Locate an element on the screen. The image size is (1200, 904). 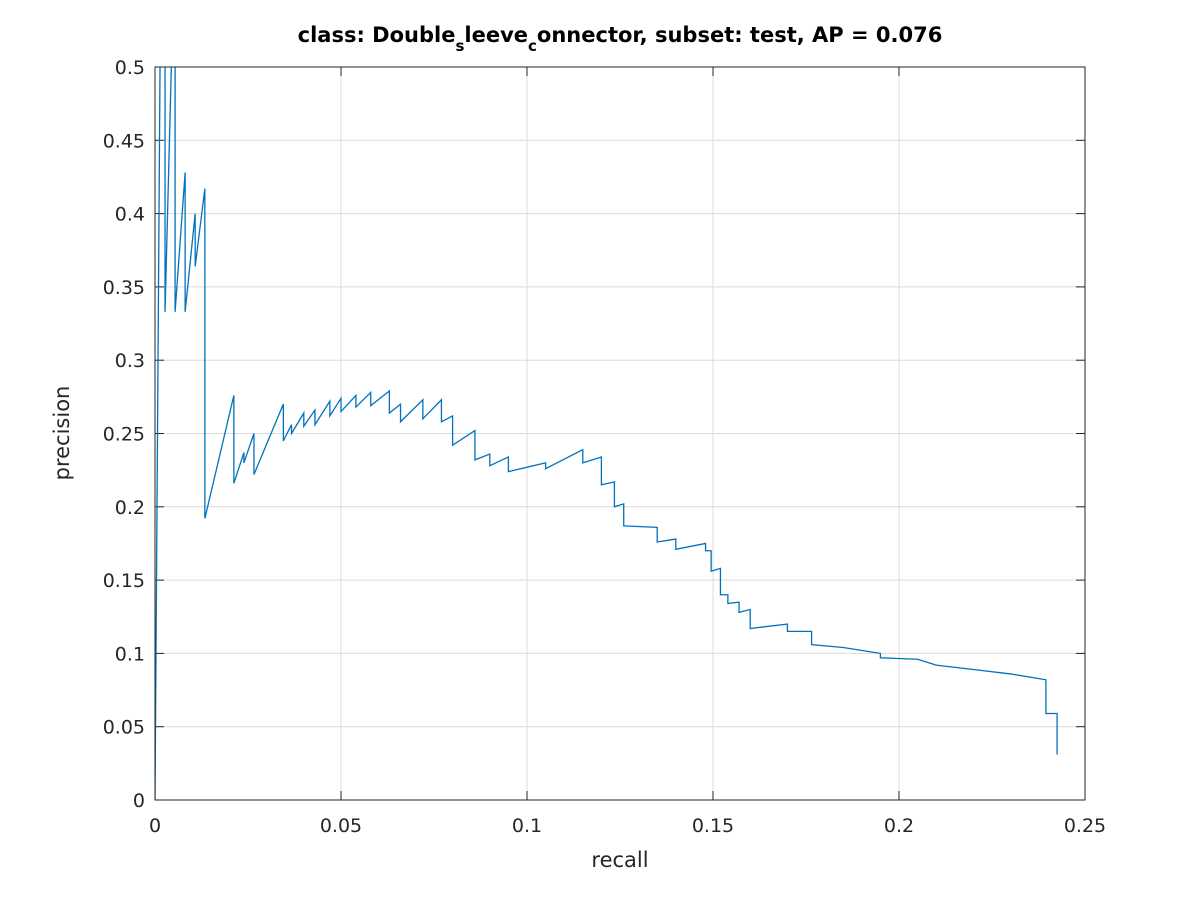
title-part: class: Double is located at coordinates (377, 35).